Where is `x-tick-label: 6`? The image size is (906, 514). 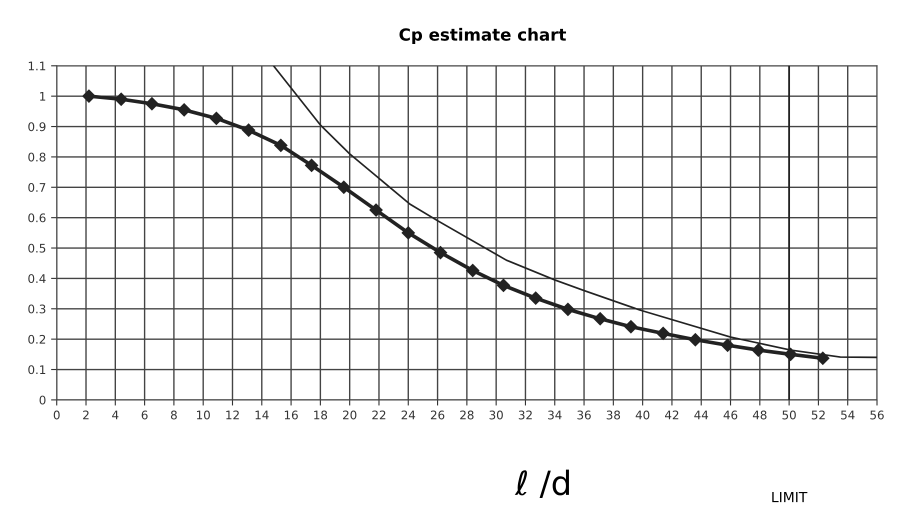
x-tick-label: 6 is located at coordinates (145, 415).